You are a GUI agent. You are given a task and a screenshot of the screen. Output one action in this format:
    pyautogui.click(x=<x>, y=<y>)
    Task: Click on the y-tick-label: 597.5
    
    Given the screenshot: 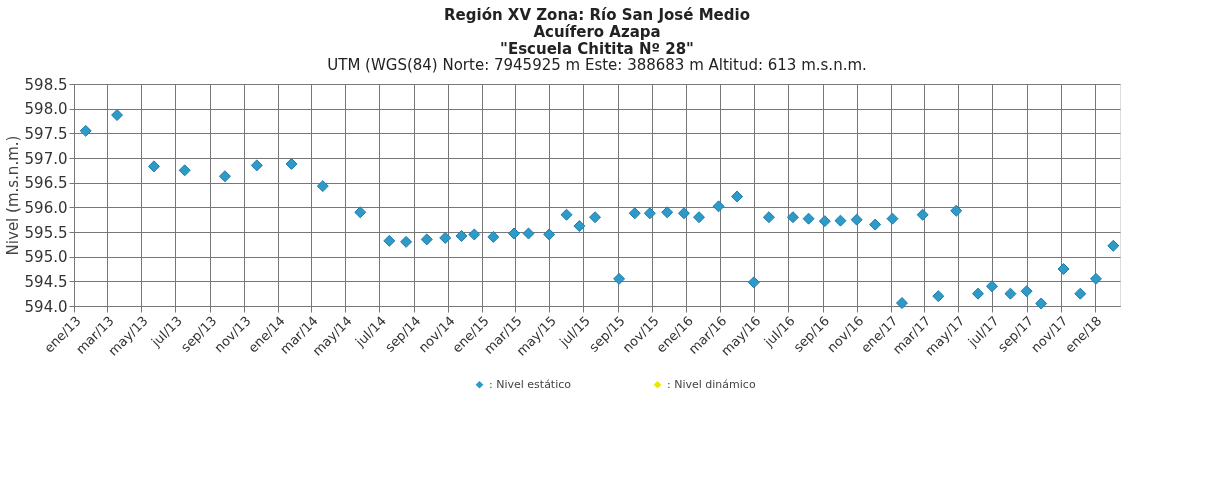 What is the action you would take?
    pyautogui.click(x=46, y=133)
    